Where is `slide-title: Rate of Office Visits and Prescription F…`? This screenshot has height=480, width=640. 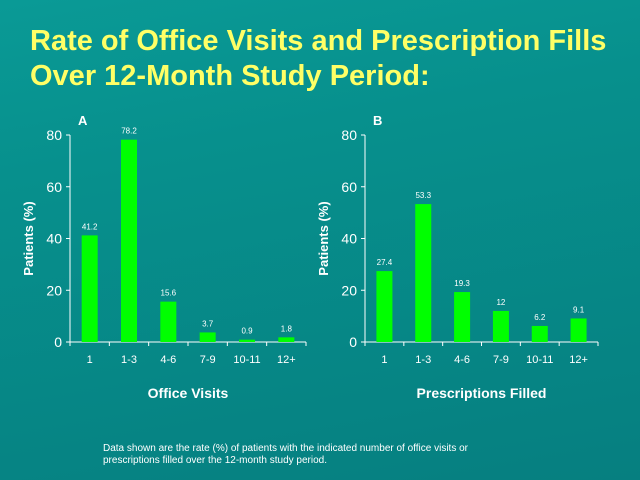 slide-title: Rate of Office Visits and Prescription F… is located at coordinates (318, 58).